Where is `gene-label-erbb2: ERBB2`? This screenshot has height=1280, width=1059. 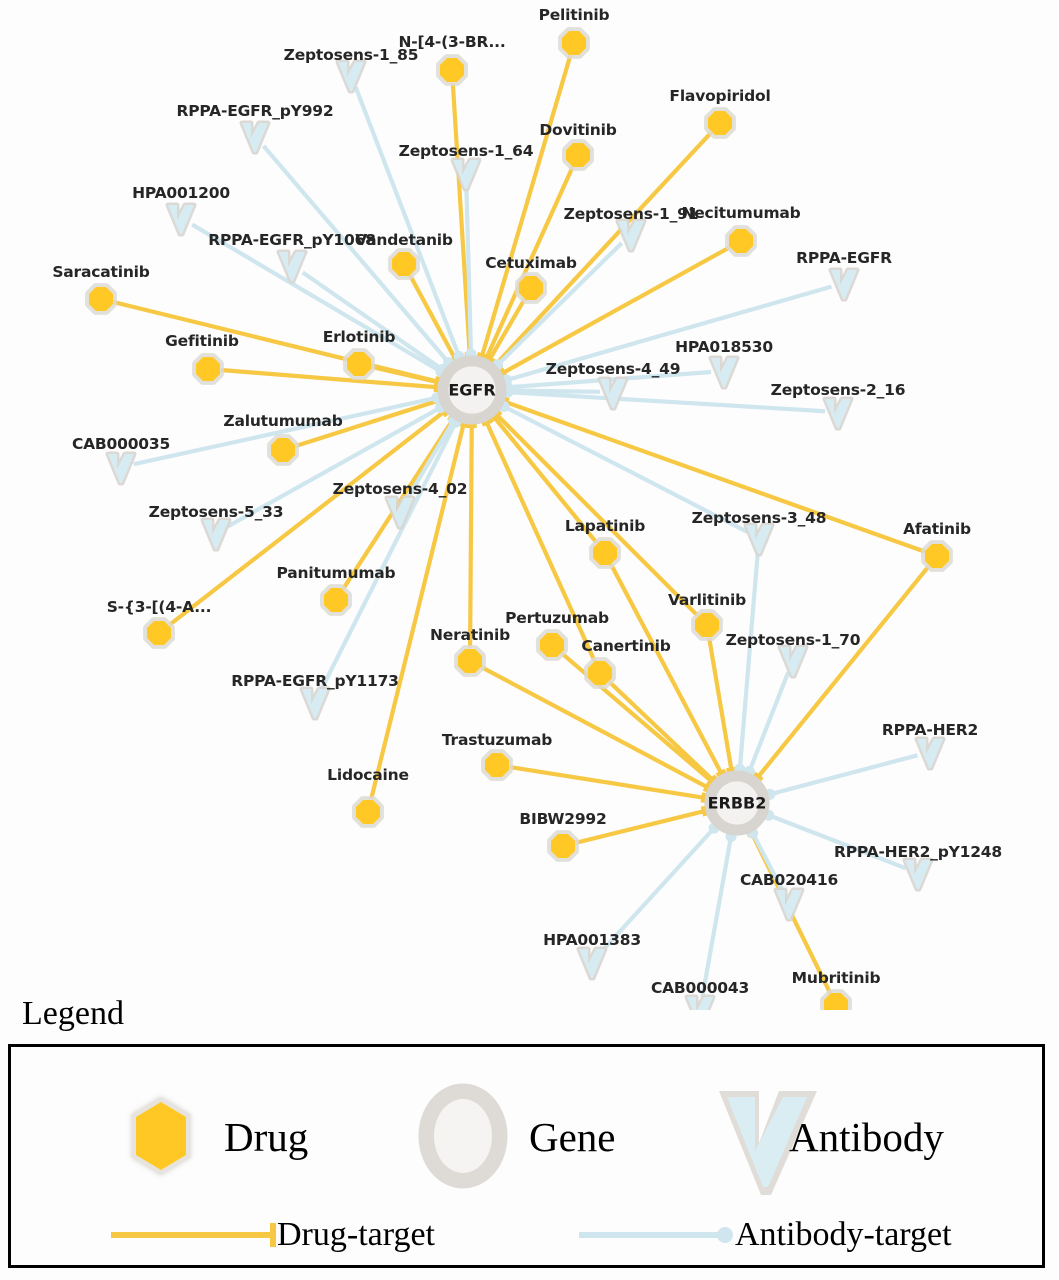 gene-label-erbb2: ERBB2 is located at coordinates (737, 803).